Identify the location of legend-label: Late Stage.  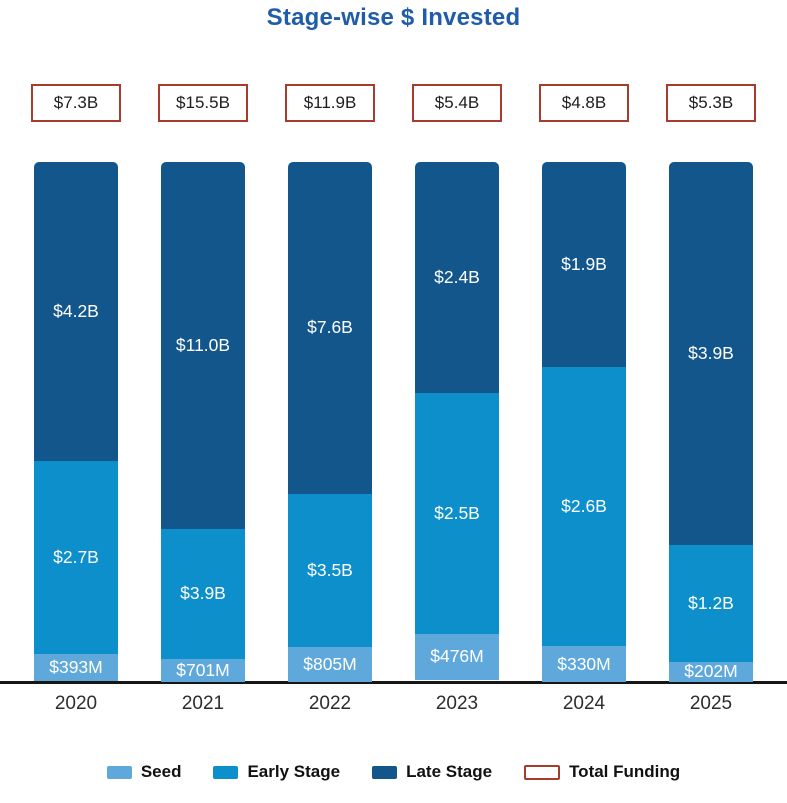
(449, 771).